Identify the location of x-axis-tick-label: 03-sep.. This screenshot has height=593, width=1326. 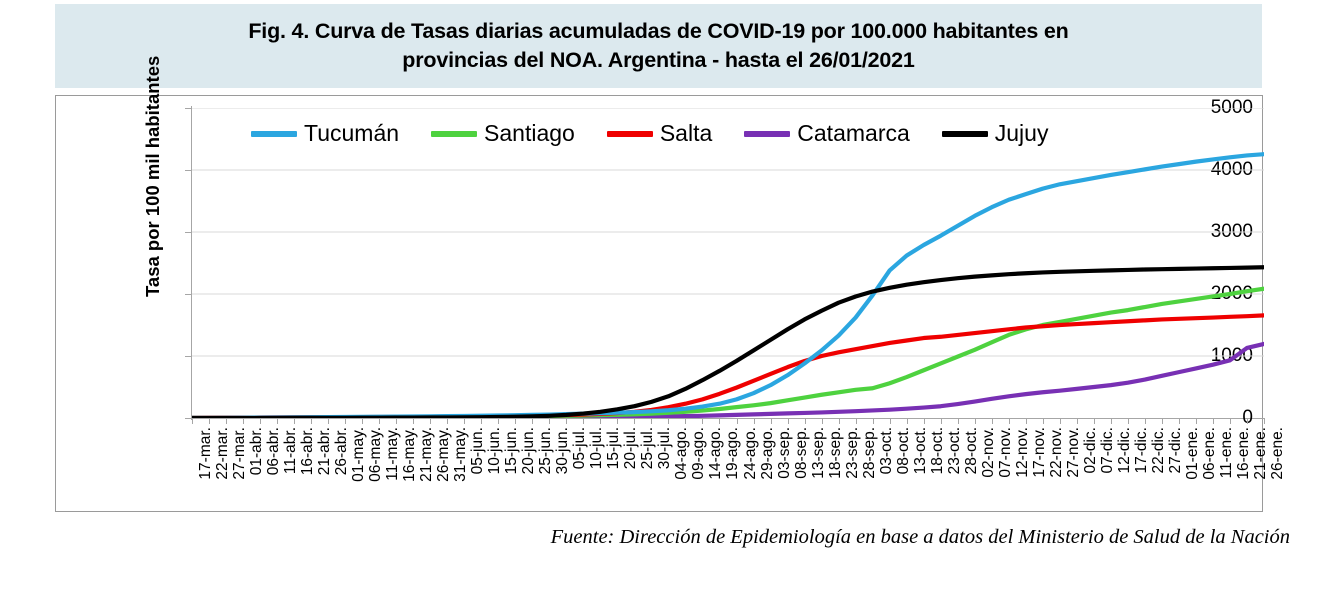
(784, 453).